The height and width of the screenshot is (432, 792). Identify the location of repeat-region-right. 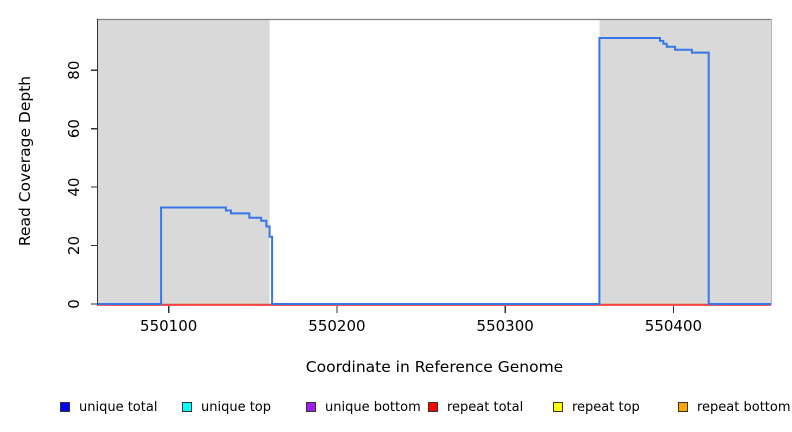
(685, 161).